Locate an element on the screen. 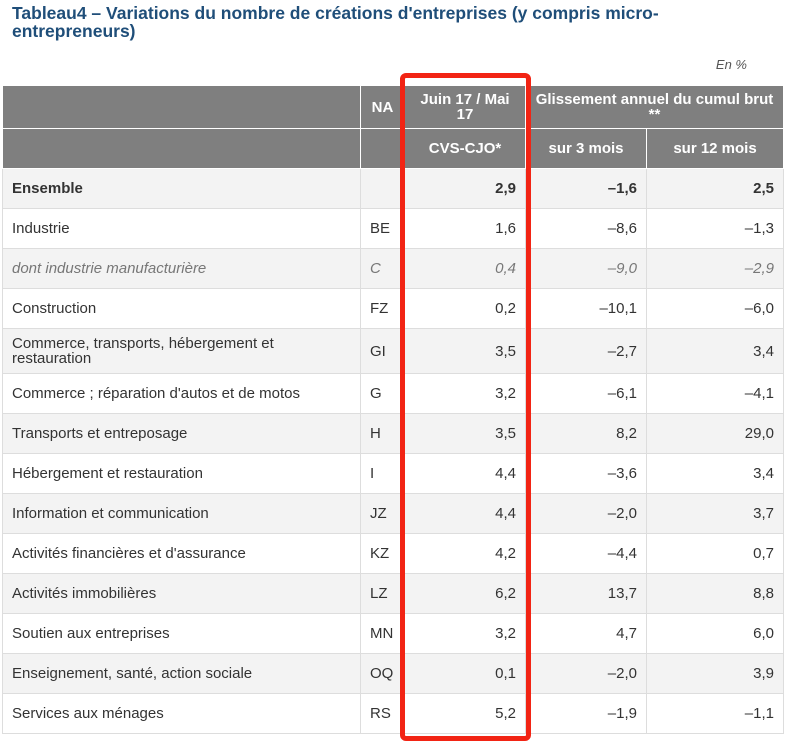 This screenshot has height=747, width=785. row-12-months: 3,7 is located at coordinates (715, 513).